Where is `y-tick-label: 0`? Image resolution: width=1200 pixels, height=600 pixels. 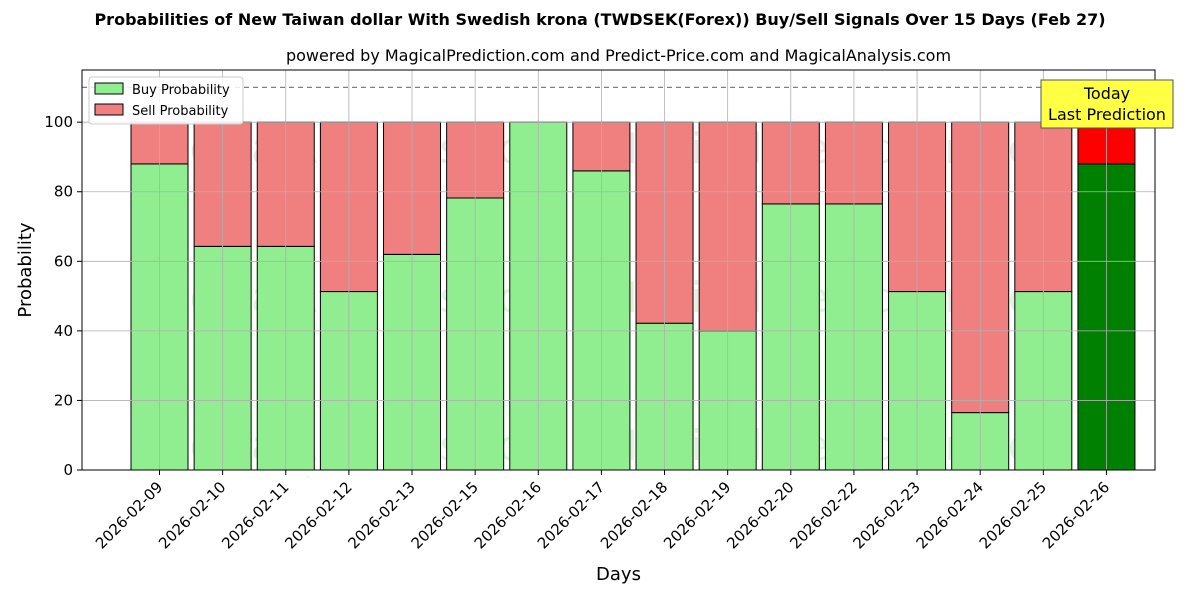 y-tick-label: 0 is located at coordinates (68, 470).